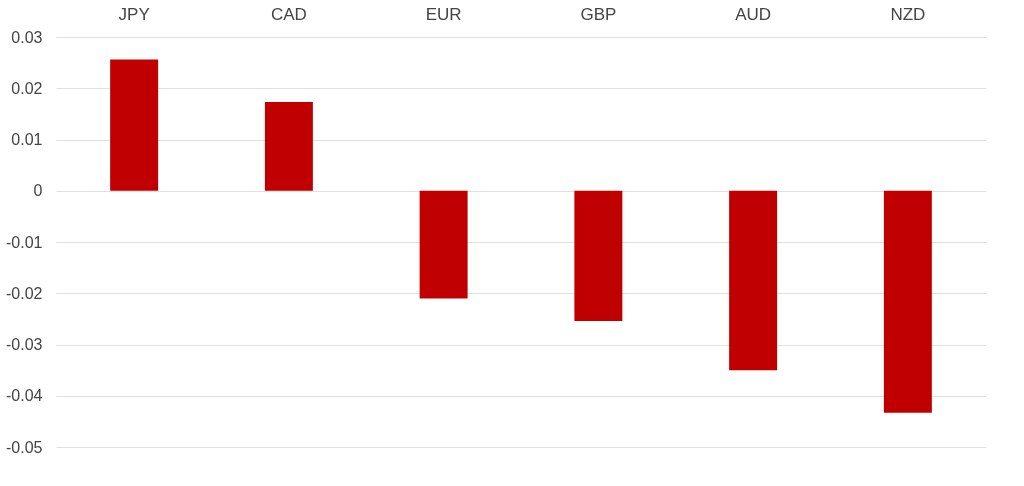 The height and width of the screenshot is (486, 1024). Describe the element at coordinates (24, 396) in the screenshot. I see `y-tick-label: -0.04` at that location.